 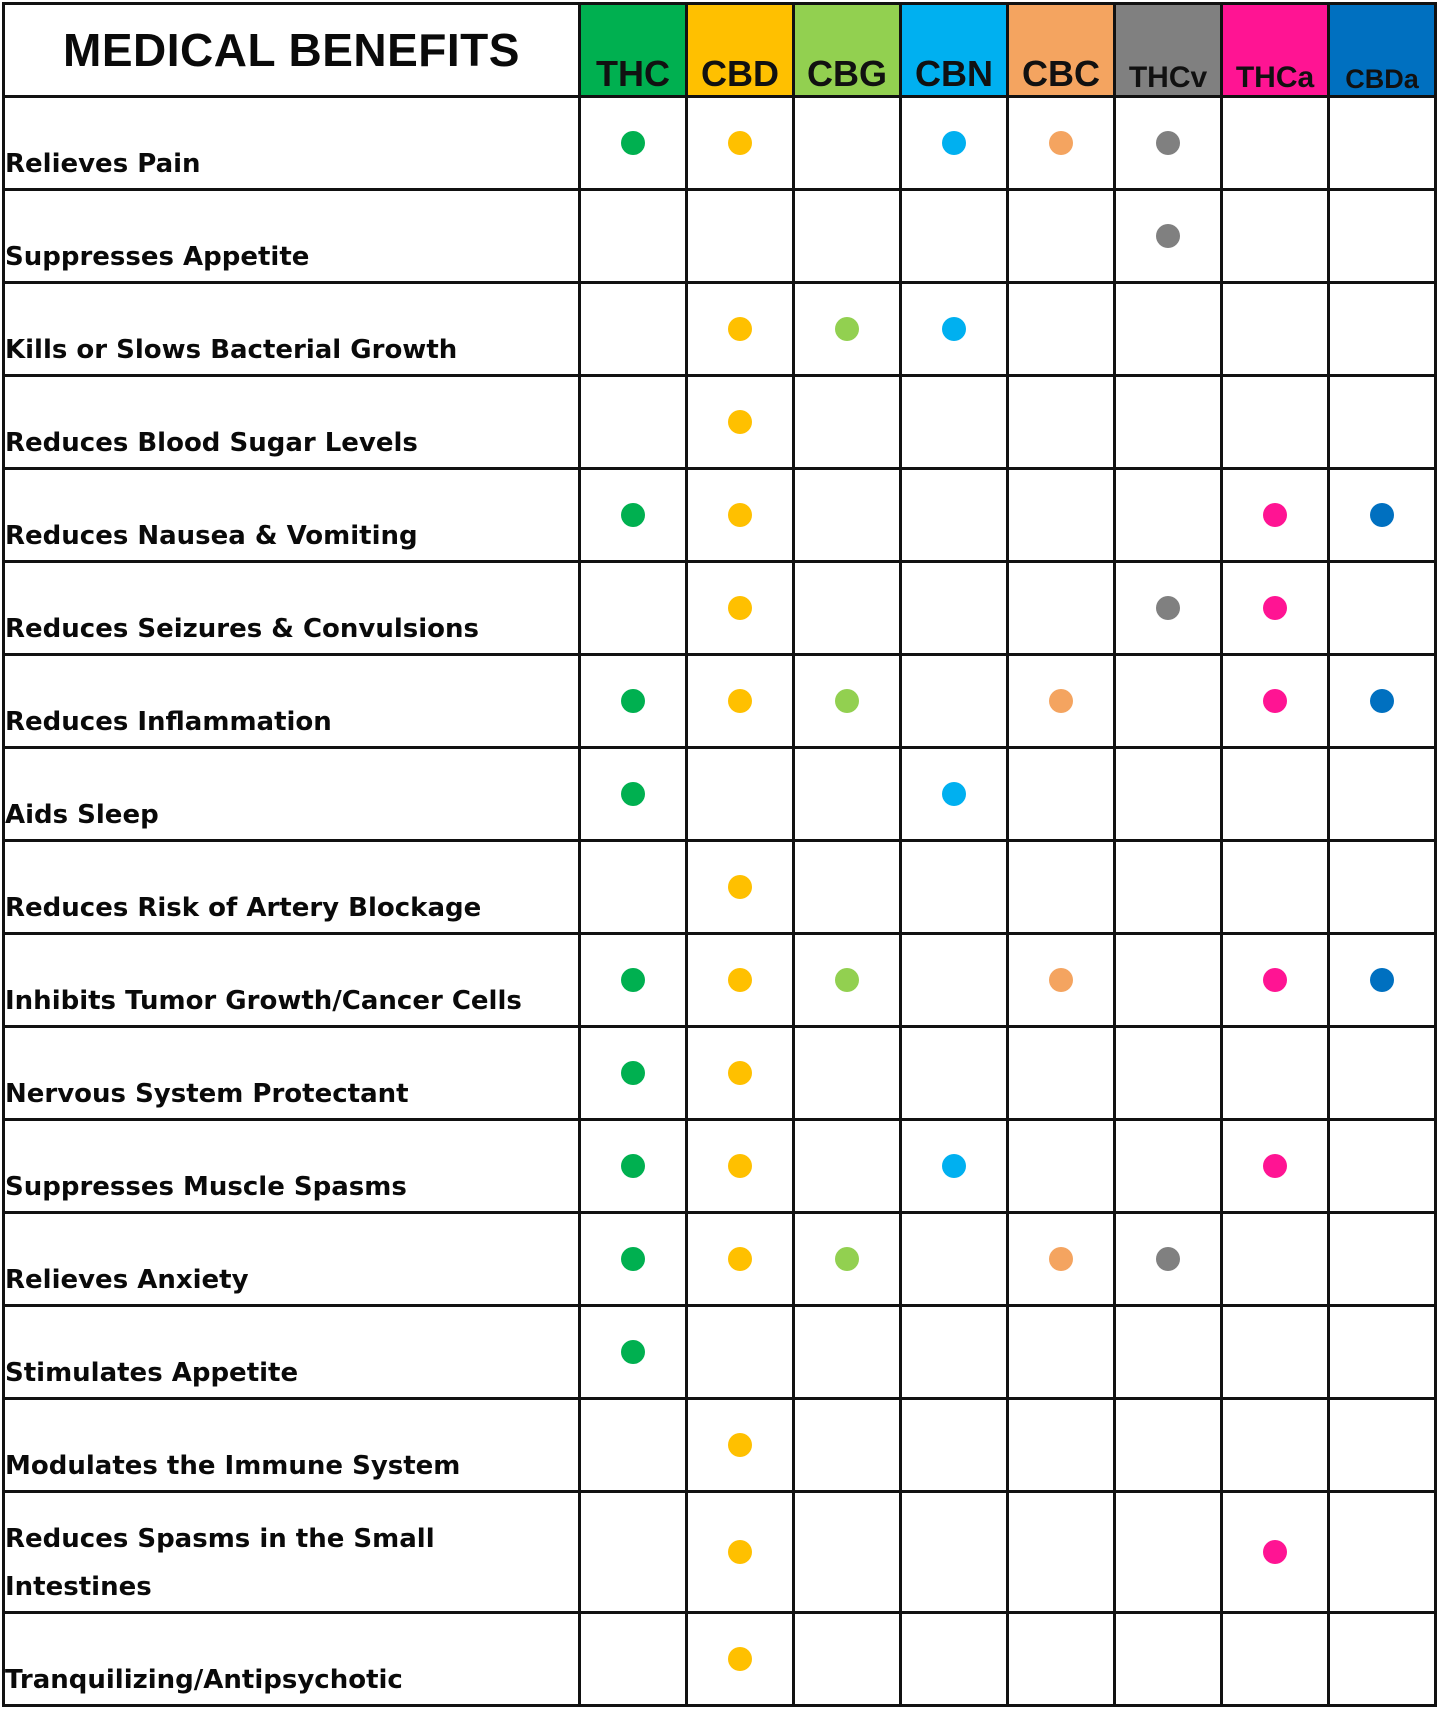 I want to click on benefit-label: Kills or Slows Bacterial Growth, so click(x=291, y=329).